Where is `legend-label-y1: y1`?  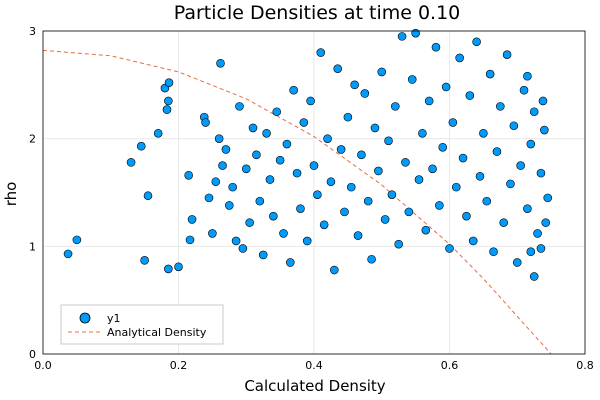 legend-label-y1: y1 is located at coordinates (114, 318).